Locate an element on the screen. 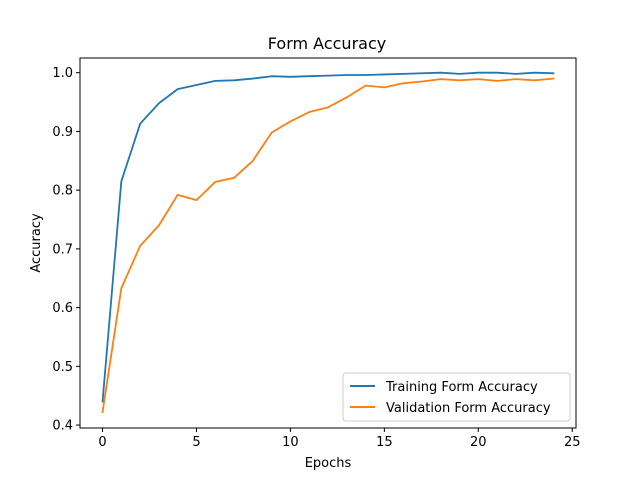 Image resolution: width=640 pixels, height=480 pixels. x-tick-label: 0 is located at coordinates (102, 442).